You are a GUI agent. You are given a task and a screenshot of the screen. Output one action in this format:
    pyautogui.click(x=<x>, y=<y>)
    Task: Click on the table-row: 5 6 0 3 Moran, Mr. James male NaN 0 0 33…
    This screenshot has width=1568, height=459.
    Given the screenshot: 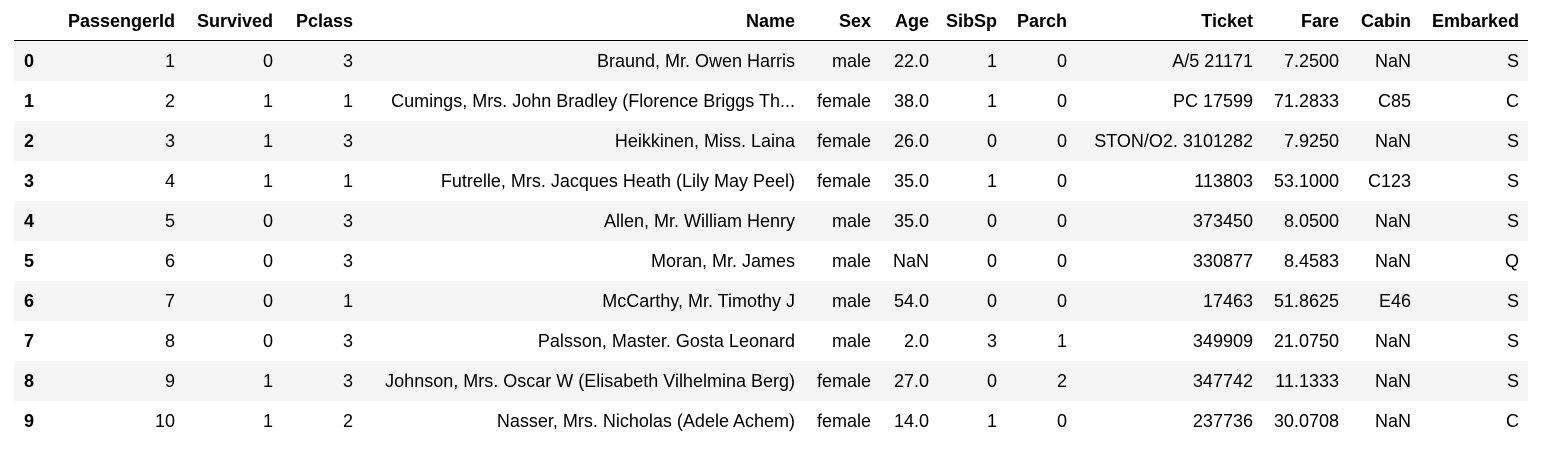 What is the action you would take?
    pyautogui.click(x=771, y=261)
    